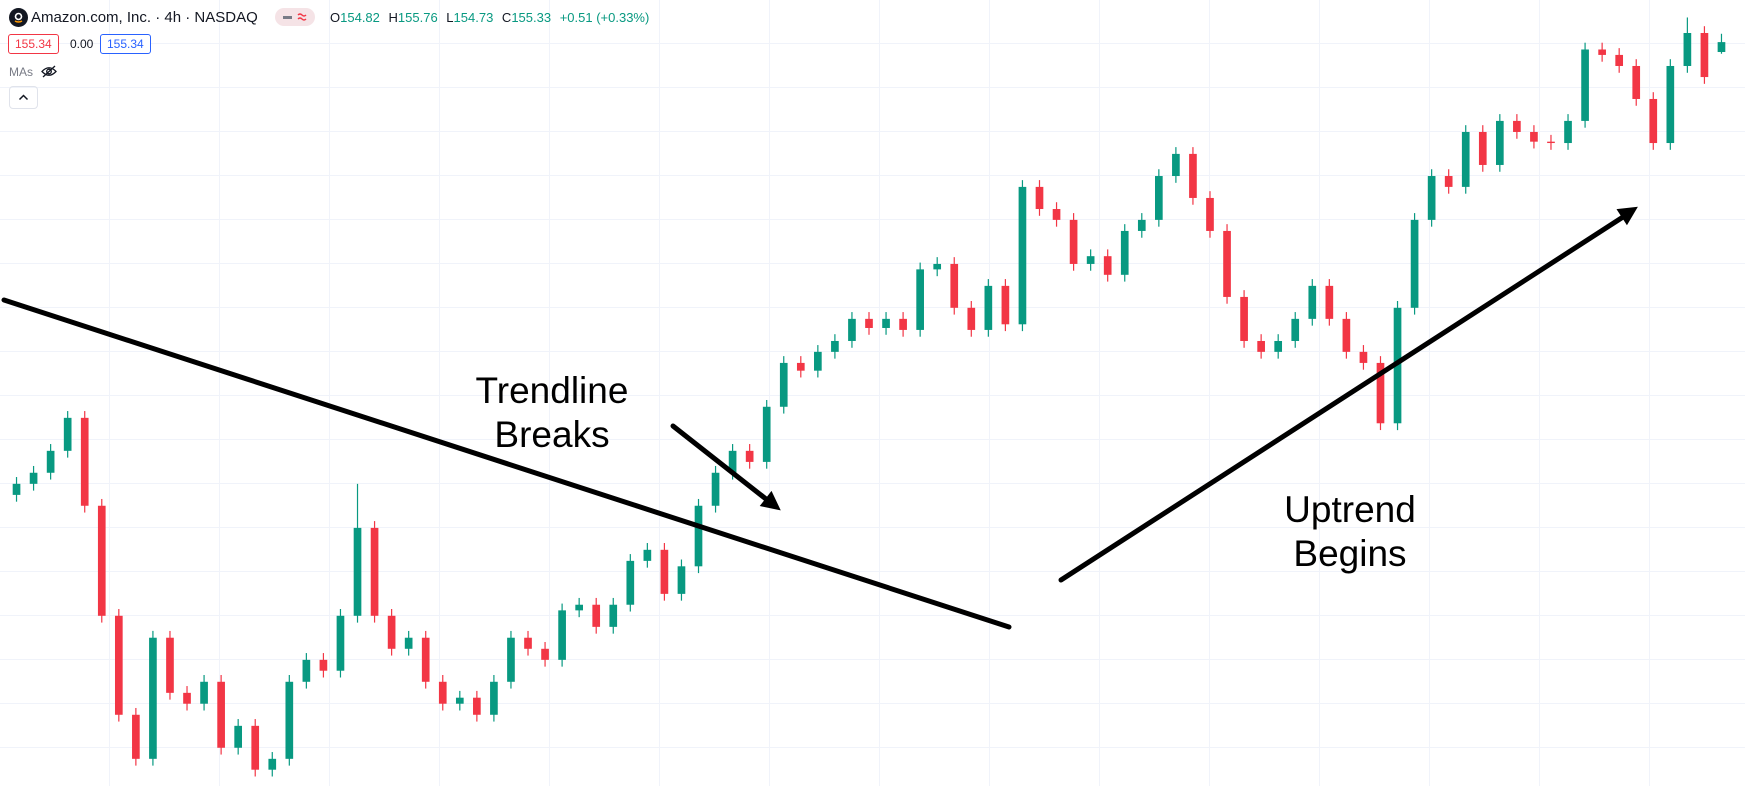 The height and width of the screenshot is (786, 1745). I want to click on collapse-button, so click(23, 97).